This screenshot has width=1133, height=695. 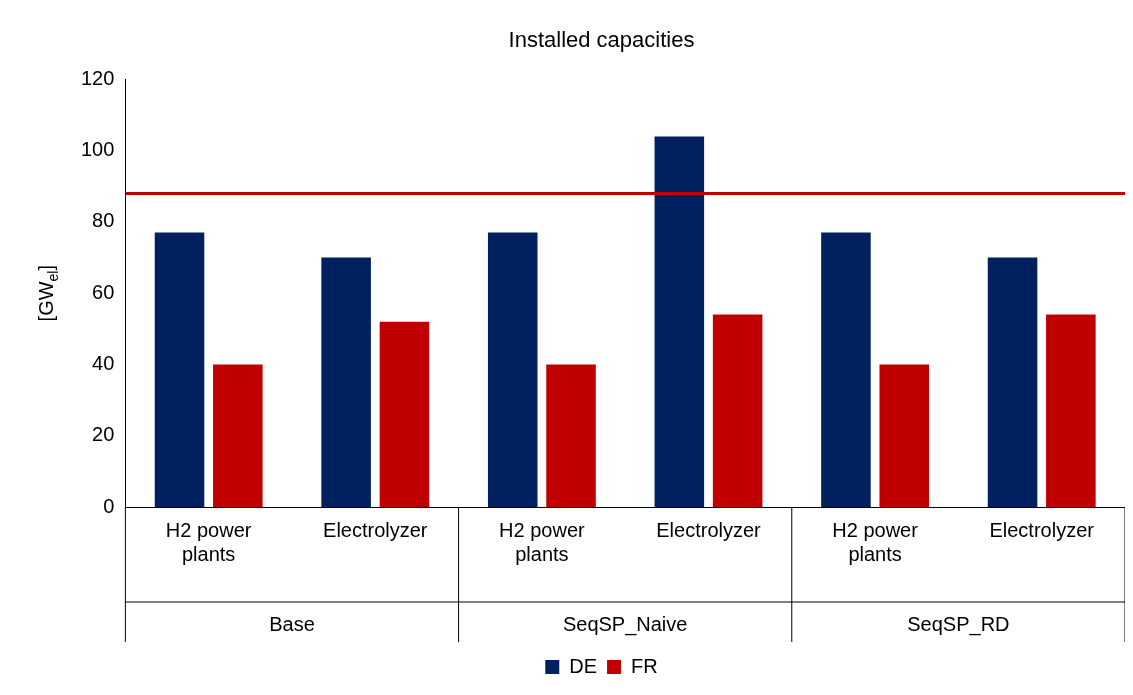 What do you see at coordinates (292, 623) in the screenshot?
I see `text: Base` at bounding box center [292, 623].